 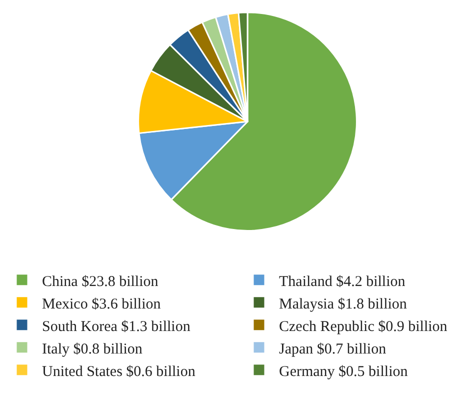 What do you see at coordinates (119, 372) in the screenshot?
I see `legend-label: United States $0.6 billion` at bounding box center [119, 372].